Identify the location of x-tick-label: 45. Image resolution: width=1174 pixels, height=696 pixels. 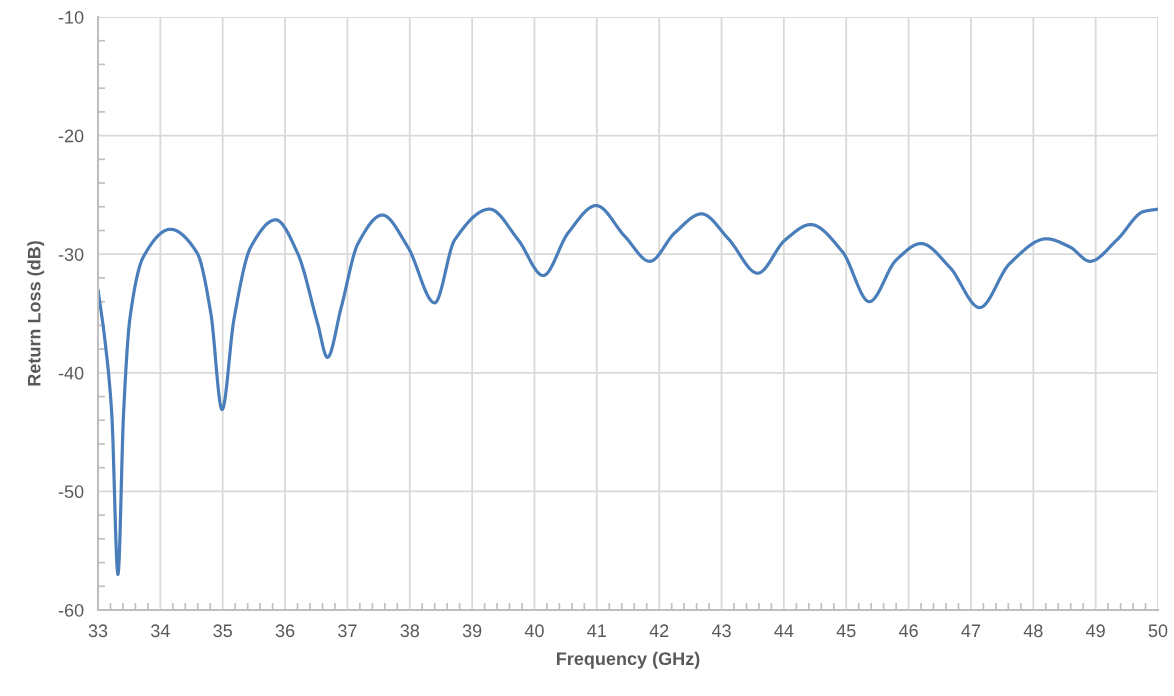
(846, 631).